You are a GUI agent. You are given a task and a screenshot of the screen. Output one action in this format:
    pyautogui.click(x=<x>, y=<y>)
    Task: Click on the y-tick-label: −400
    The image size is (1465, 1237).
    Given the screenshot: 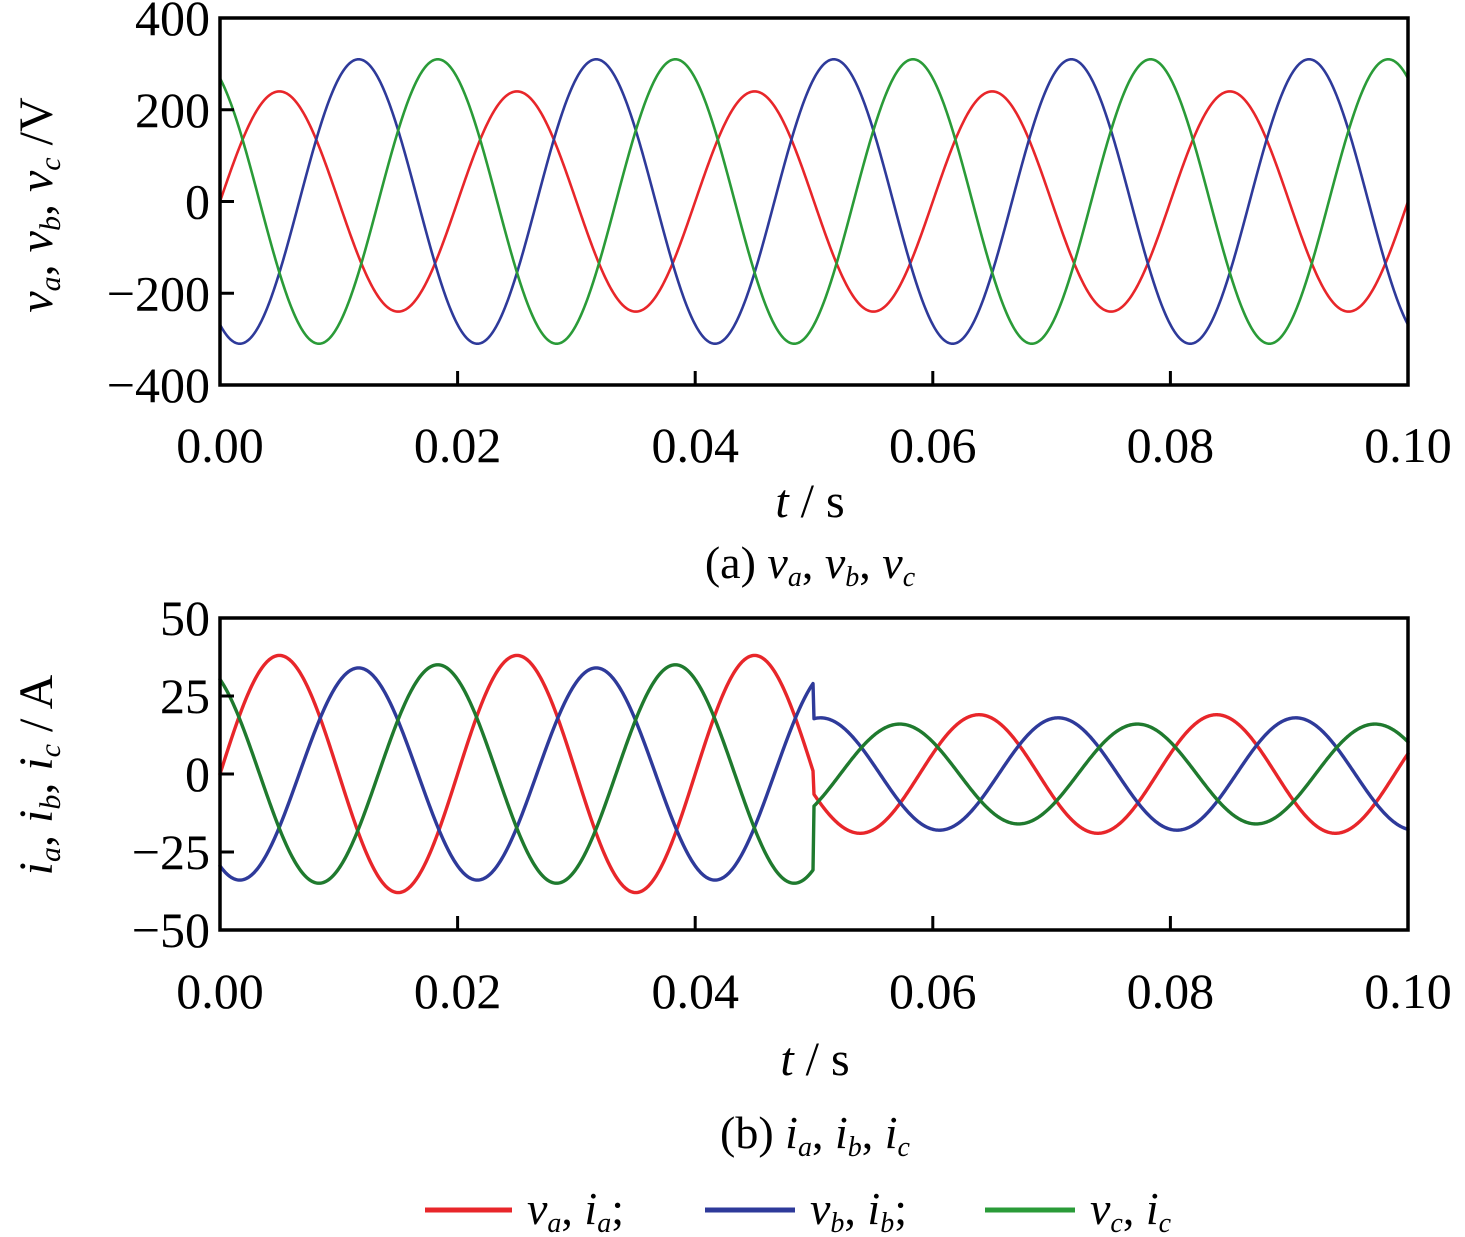 What is the action you would take?
    pyautogui.click(x=158, y=385)
    